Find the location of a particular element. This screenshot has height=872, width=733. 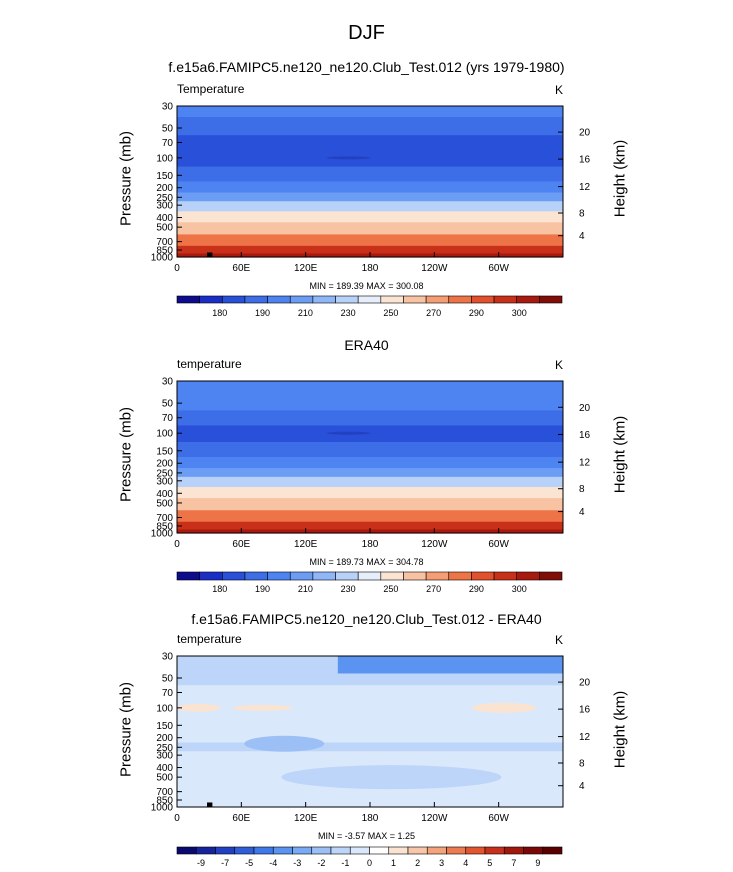

x-tick-label: 120W is located at coordinates (434, 544).